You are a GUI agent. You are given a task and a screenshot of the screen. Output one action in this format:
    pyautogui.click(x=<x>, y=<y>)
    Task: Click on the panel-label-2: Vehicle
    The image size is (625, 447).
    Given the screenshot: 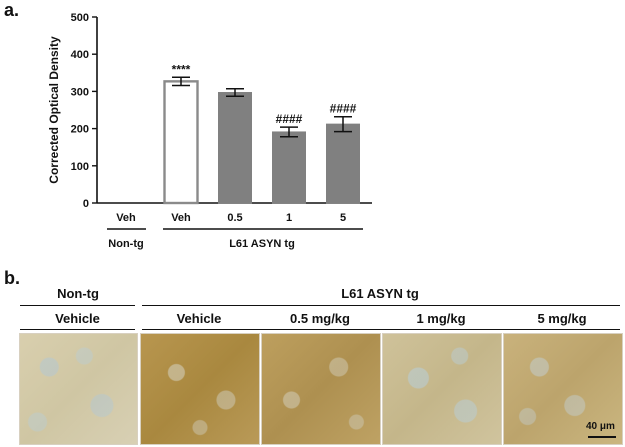 What is the action you would take?
    pyautogui.click(x=199, y=318)
    